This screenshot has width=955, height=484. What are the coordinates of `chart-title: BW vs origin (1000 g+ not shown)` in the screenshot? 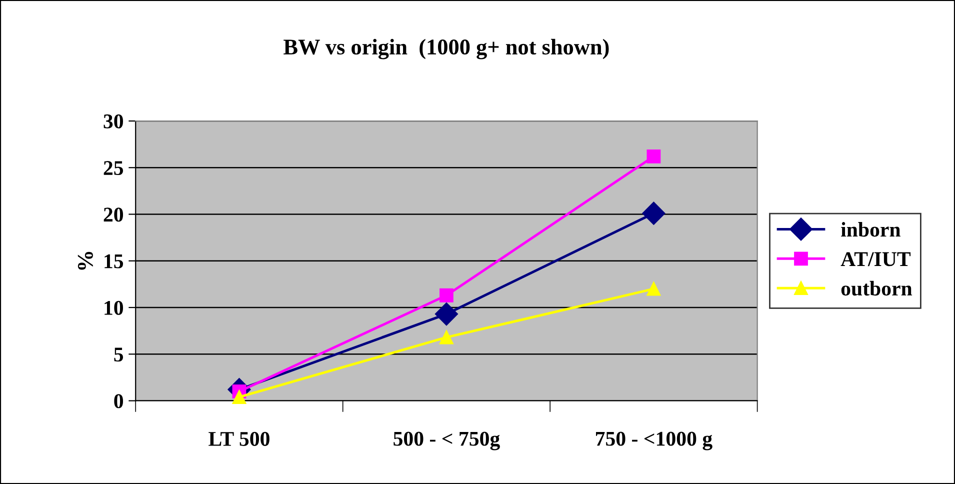 It's located at (446, 49).